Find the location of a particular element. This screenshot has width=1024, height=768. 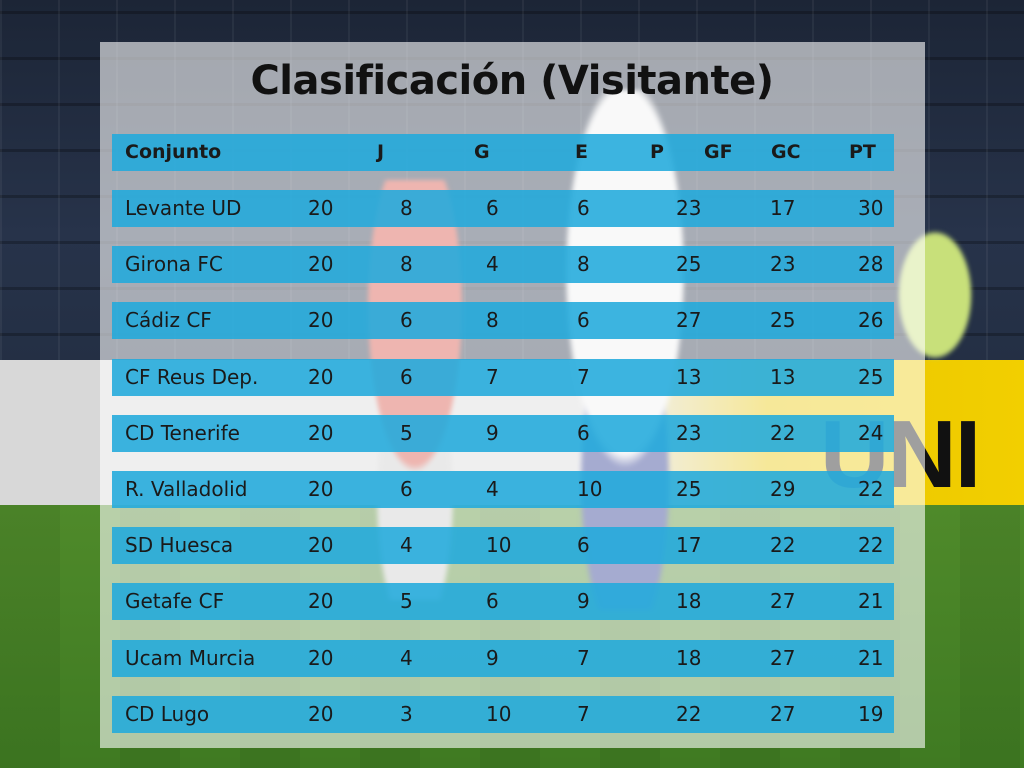

cell-pt: 26 is located at coordinates (871, 320).